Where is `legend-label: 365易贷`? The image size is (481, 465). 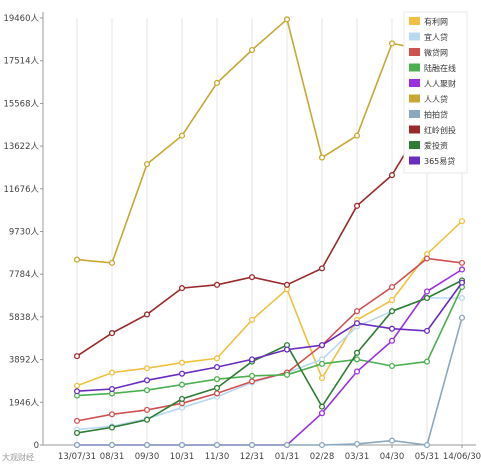
legend-label: 365易贷 is located at coordinates (439, 161).